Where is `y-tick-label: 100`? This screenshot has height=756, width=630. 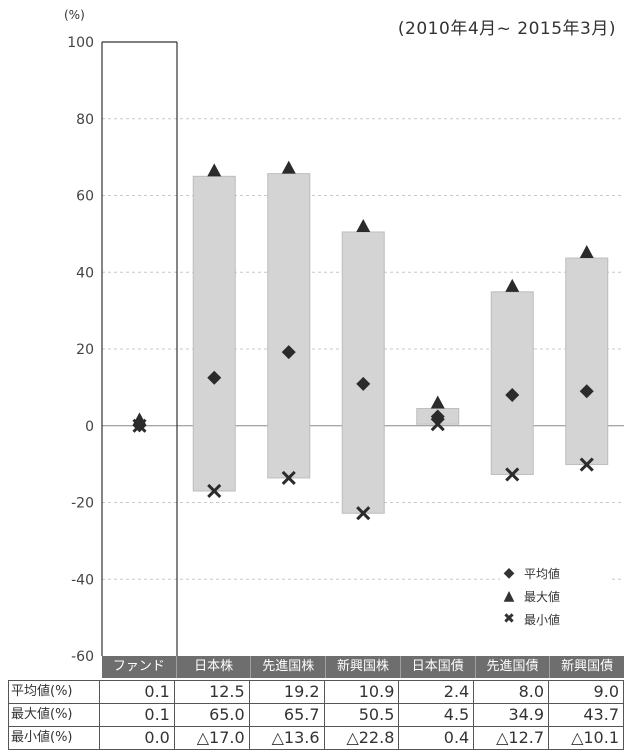 y-tick-label: 100 is located at coordinates (80, 43).